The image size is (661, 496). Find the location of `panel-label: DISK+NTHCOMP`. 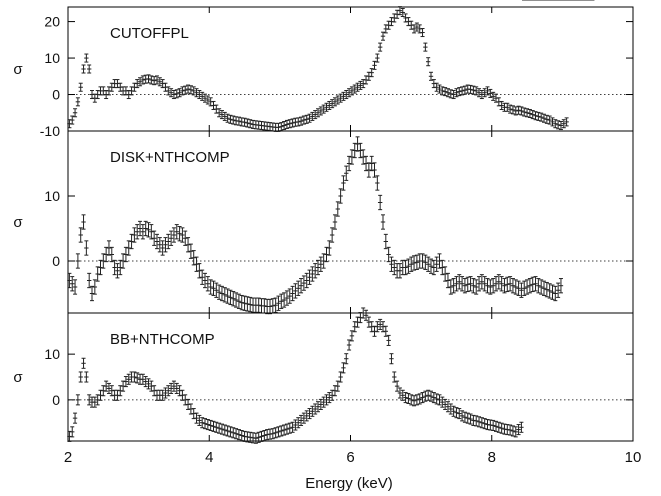

panel-label: DISK+NTHCOMP is located at coordinates (170, 157).